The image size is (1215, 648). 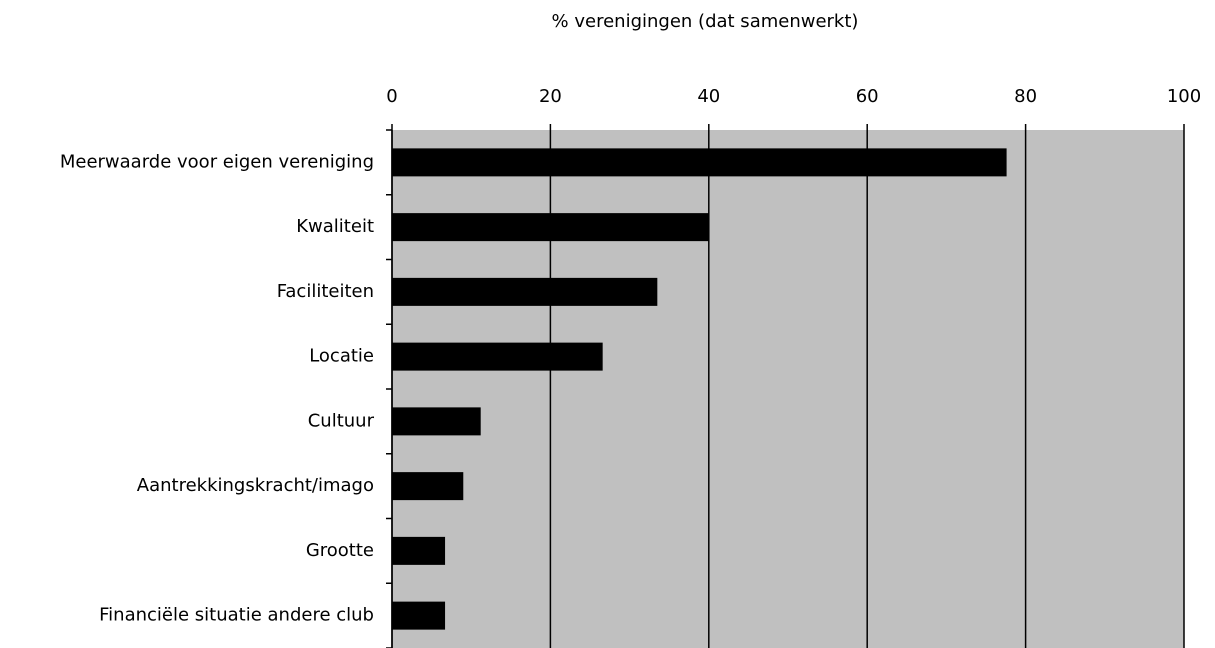 What do you see at coordinates (1025, 96) in the screenshot?
I see `x-tick-label: 80` at bounding box center [1025, 96].